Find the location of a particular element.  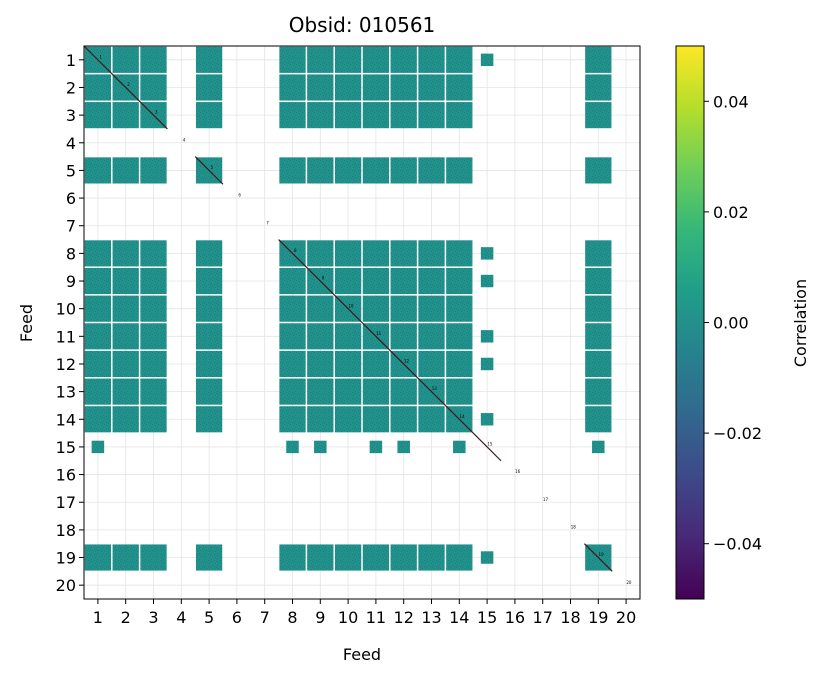

x-tick-label: 8 is located at coordinates (292, 617).